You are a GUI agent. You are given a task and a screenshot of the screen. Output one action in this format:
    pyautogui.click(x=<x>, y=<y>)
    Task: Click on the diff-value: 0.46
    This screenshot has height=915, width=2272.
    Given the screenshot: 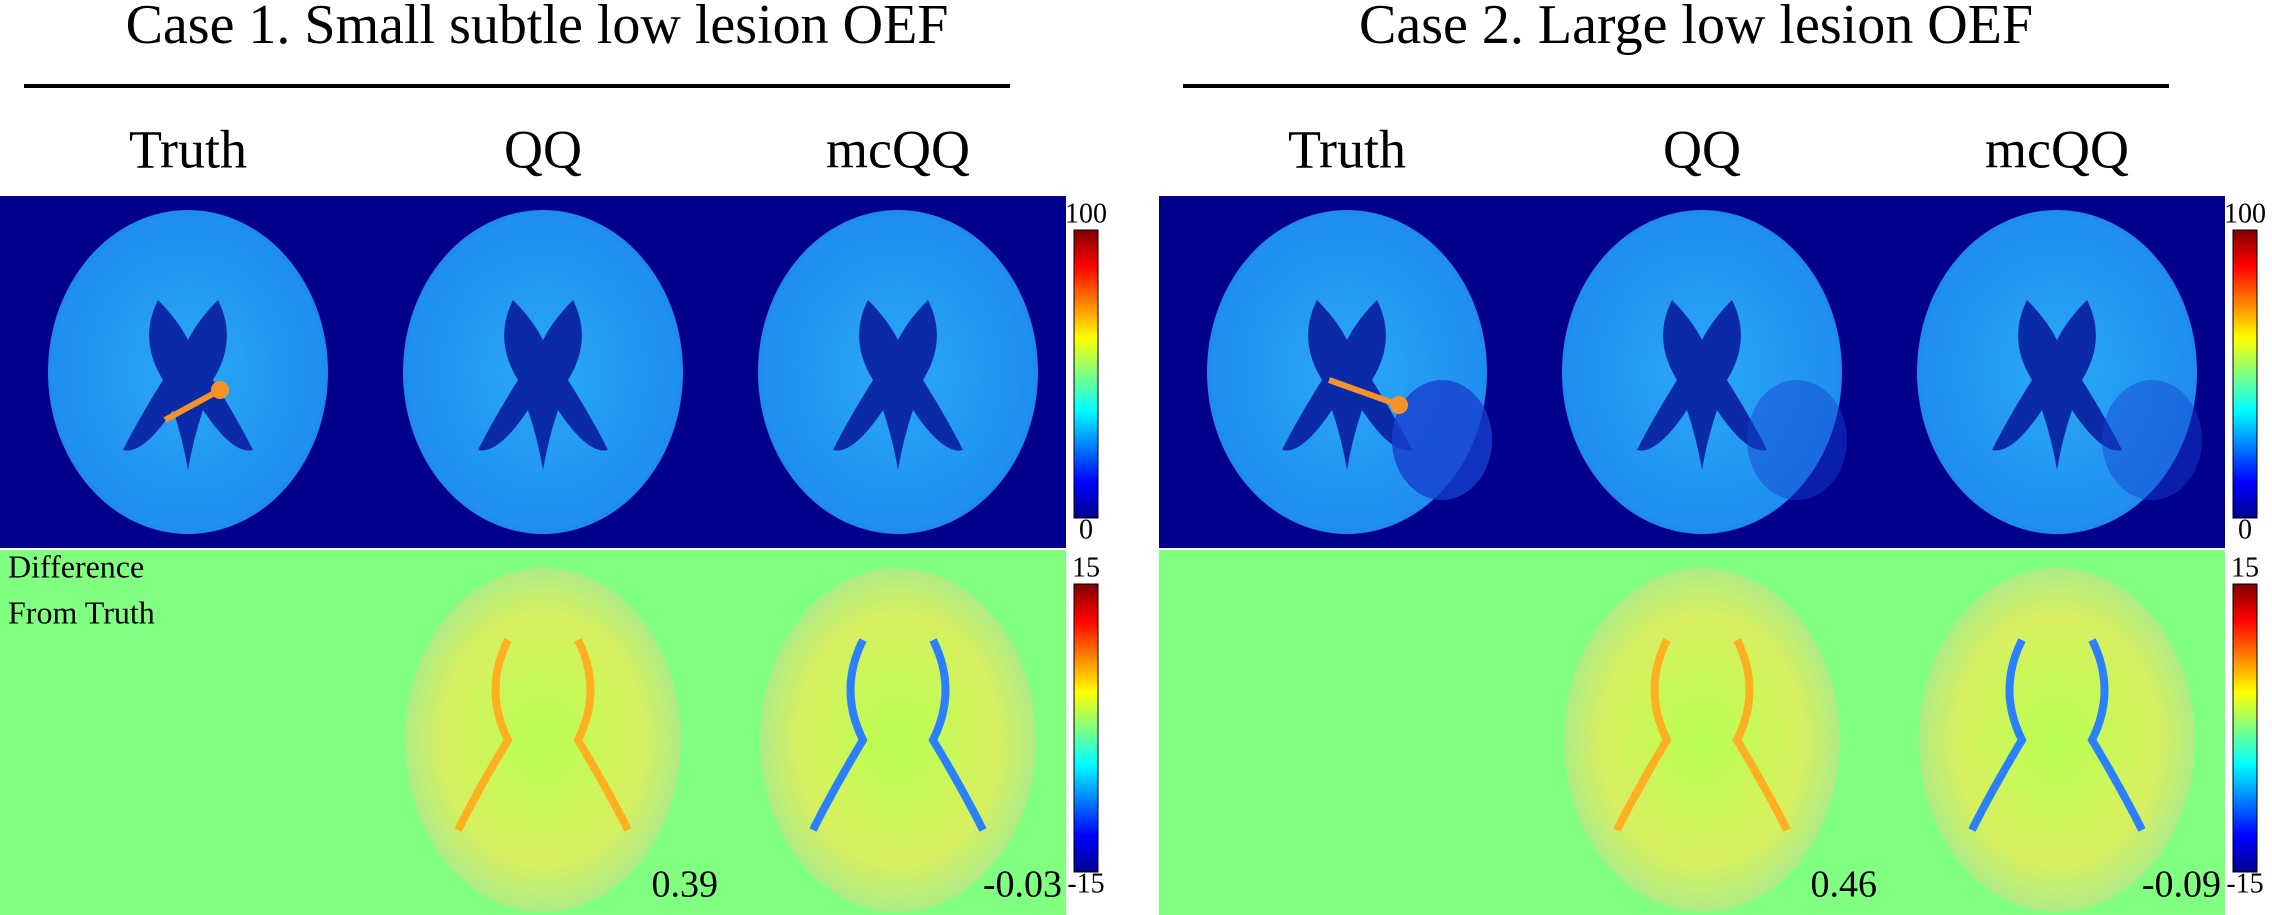 What is the action you would take?
    pyautogui.click(x=1844, y=885)
    